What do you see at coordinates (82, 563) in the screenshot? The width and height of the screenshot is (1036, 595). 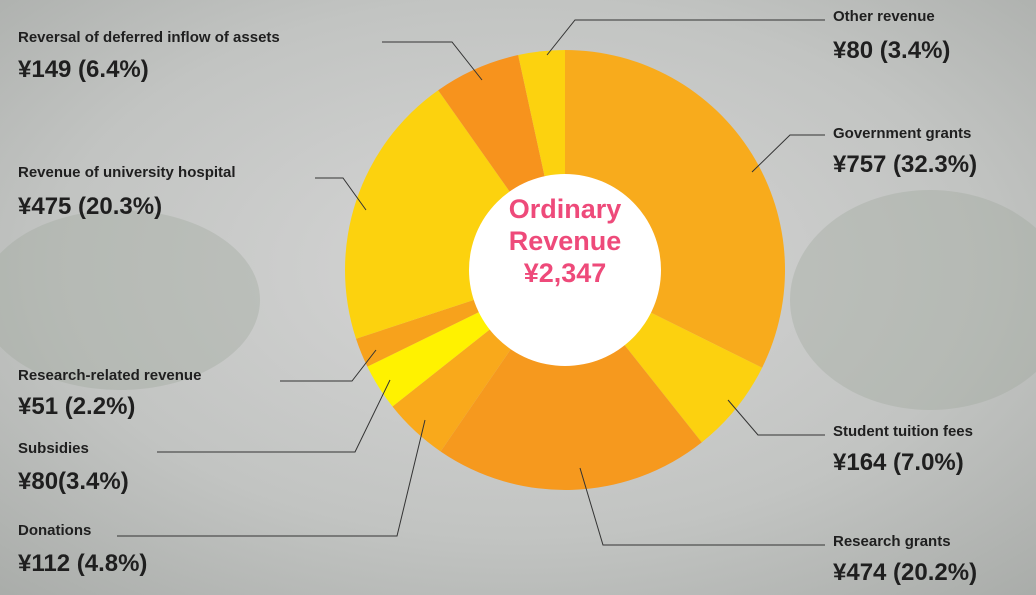 I see `value-label: ¥112 (4.8%)` at bounding box center [82, 563].